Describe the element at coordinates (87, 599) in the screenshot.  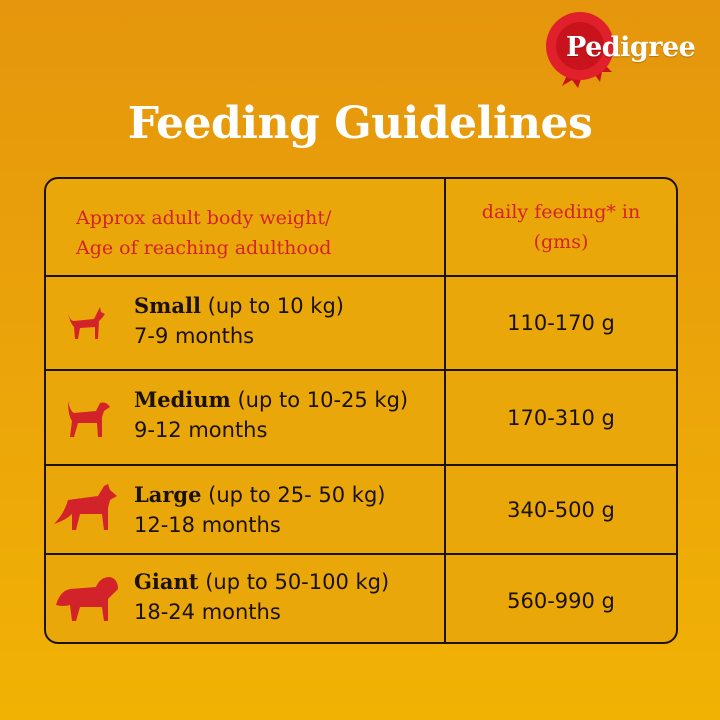
I see `giant-dog-icon` at that location.